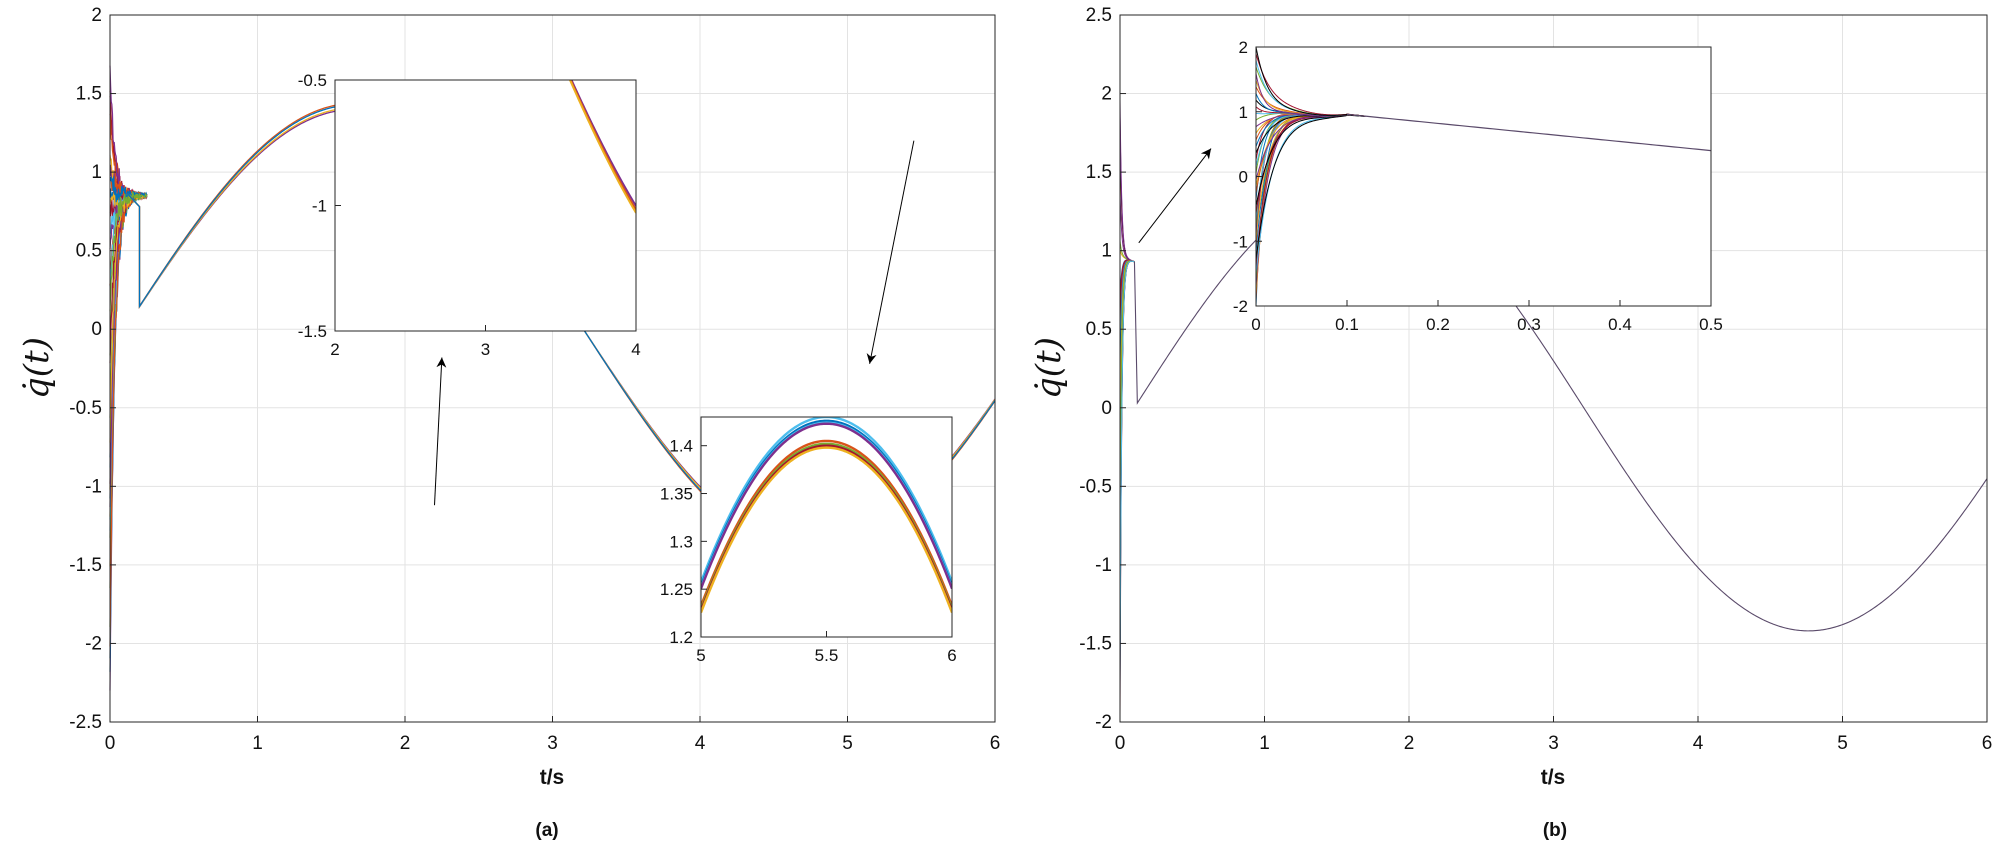 The image size is (2000, 852). I want to click on inset-a1-x-tick-label: 4, so click(635, 349).